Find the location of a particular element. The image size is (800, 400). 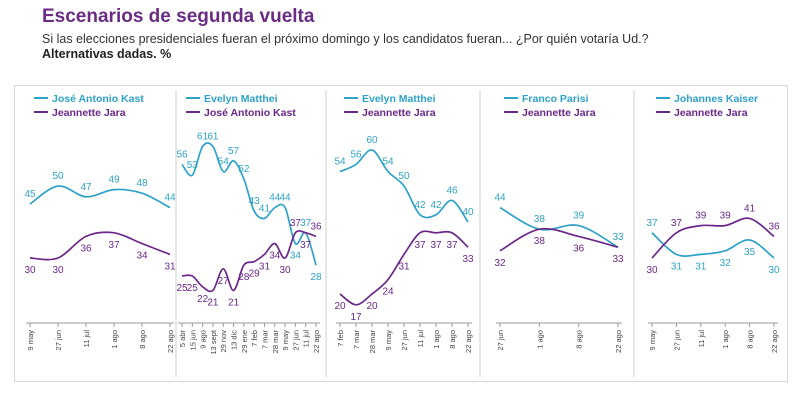

x-tick-label: 15 jun is located at coordinates (192, 340).